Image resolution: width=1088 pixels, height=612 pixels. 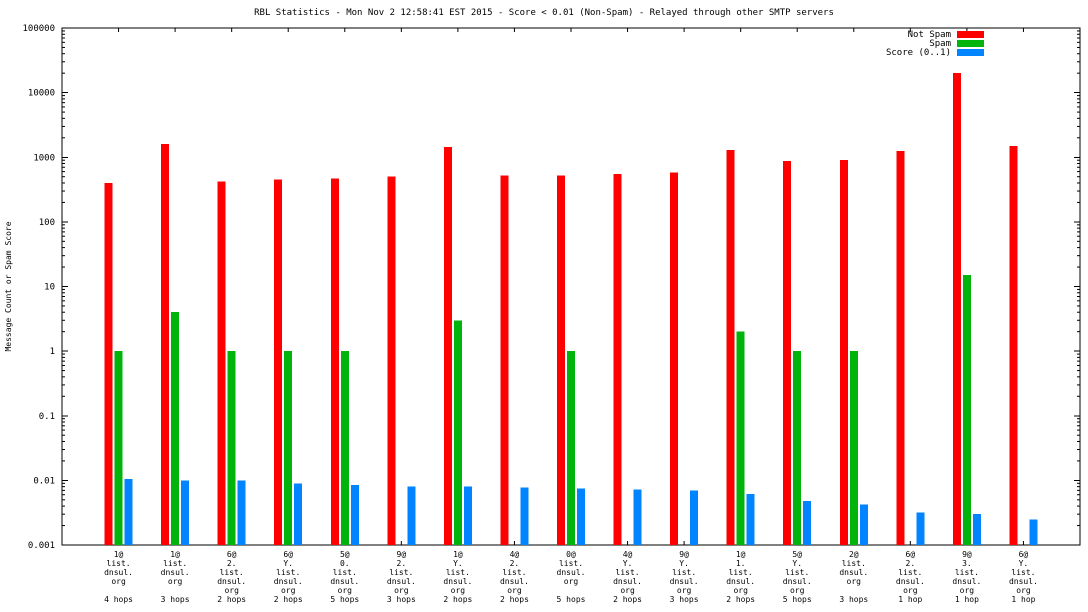 I want to click on y-tick-label: 1000, so click(x=44, y=158).